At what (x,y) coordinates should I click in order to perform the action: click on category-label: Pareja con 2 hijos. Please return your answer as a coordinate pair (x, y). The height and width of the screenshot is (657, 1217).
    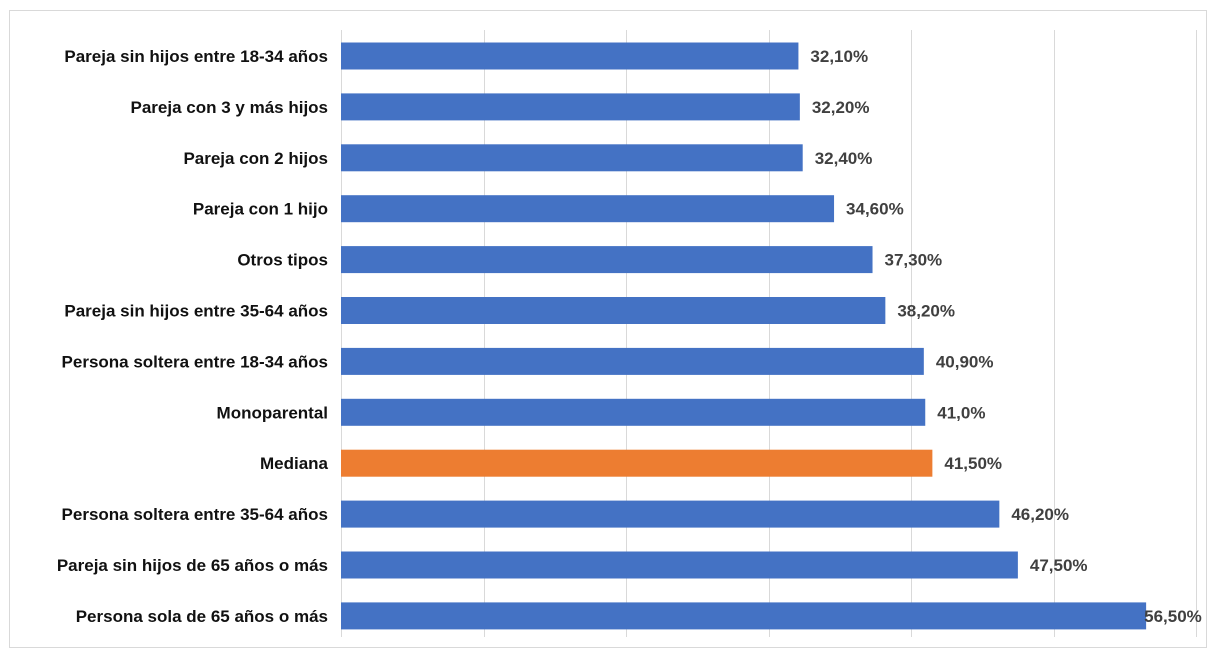
    Looking at the image, I should click on (255, 158).